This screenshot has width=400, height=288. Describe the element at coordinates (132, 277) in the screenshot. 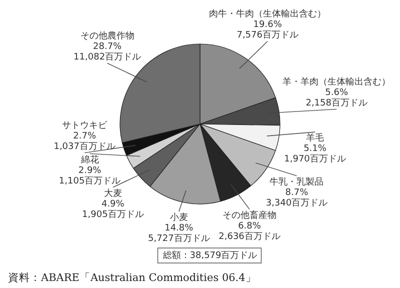

I see `text: 資料：ABARE「Australian Commodities 06.4」` at that location.